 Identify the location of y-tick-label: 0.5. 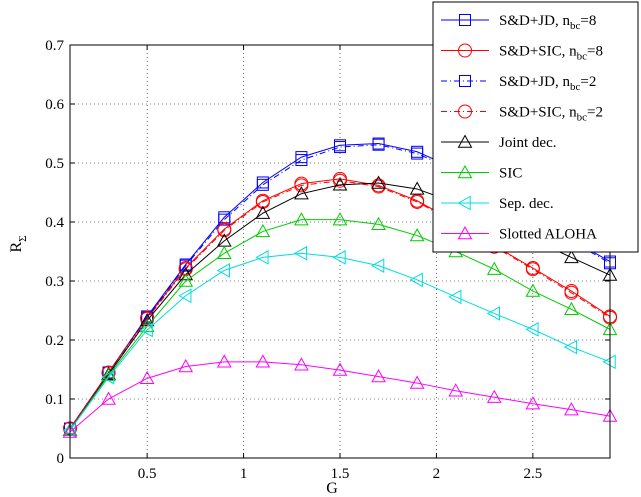
(54, 164).